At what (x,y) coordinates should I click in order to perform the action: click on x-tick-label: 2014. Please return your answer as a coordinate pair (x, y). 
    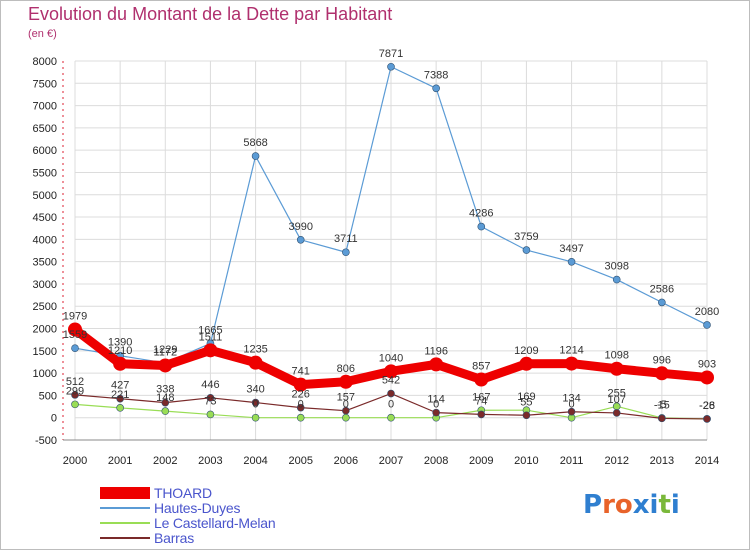
    Looking at the image, I should click on (707, 461).